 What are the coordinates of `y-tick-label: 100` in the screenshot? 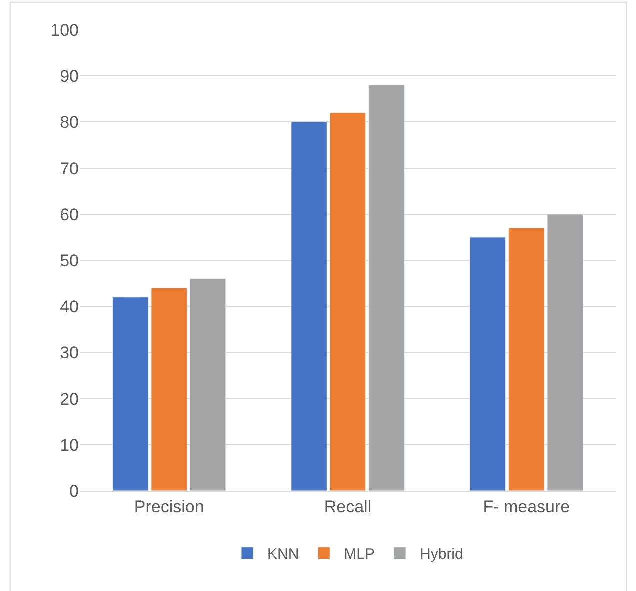 It's located at (64, 30).